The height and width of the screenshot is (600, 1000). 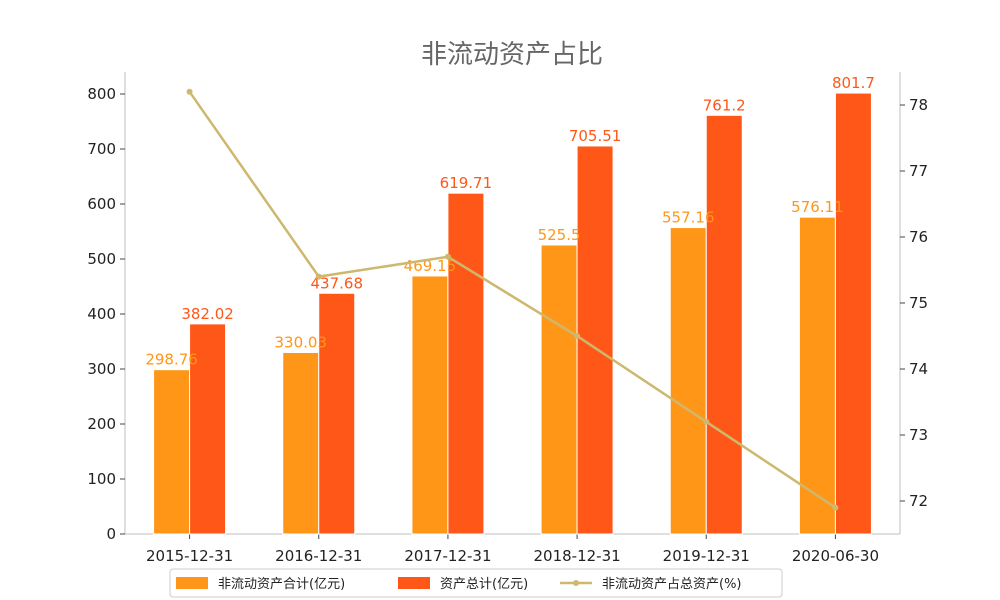 I want to click on legend-box, so click(x=476, y=583).